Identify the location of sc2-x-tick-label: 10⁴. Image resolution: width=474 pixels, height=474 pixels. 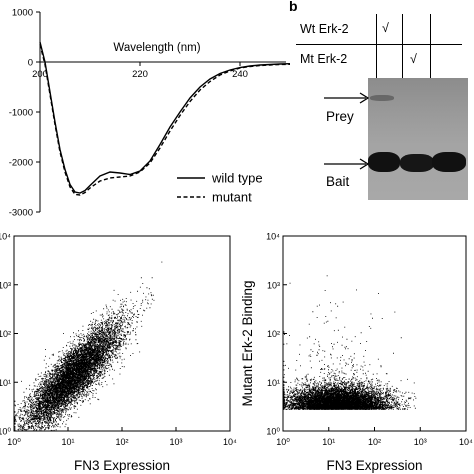
(466, 442).